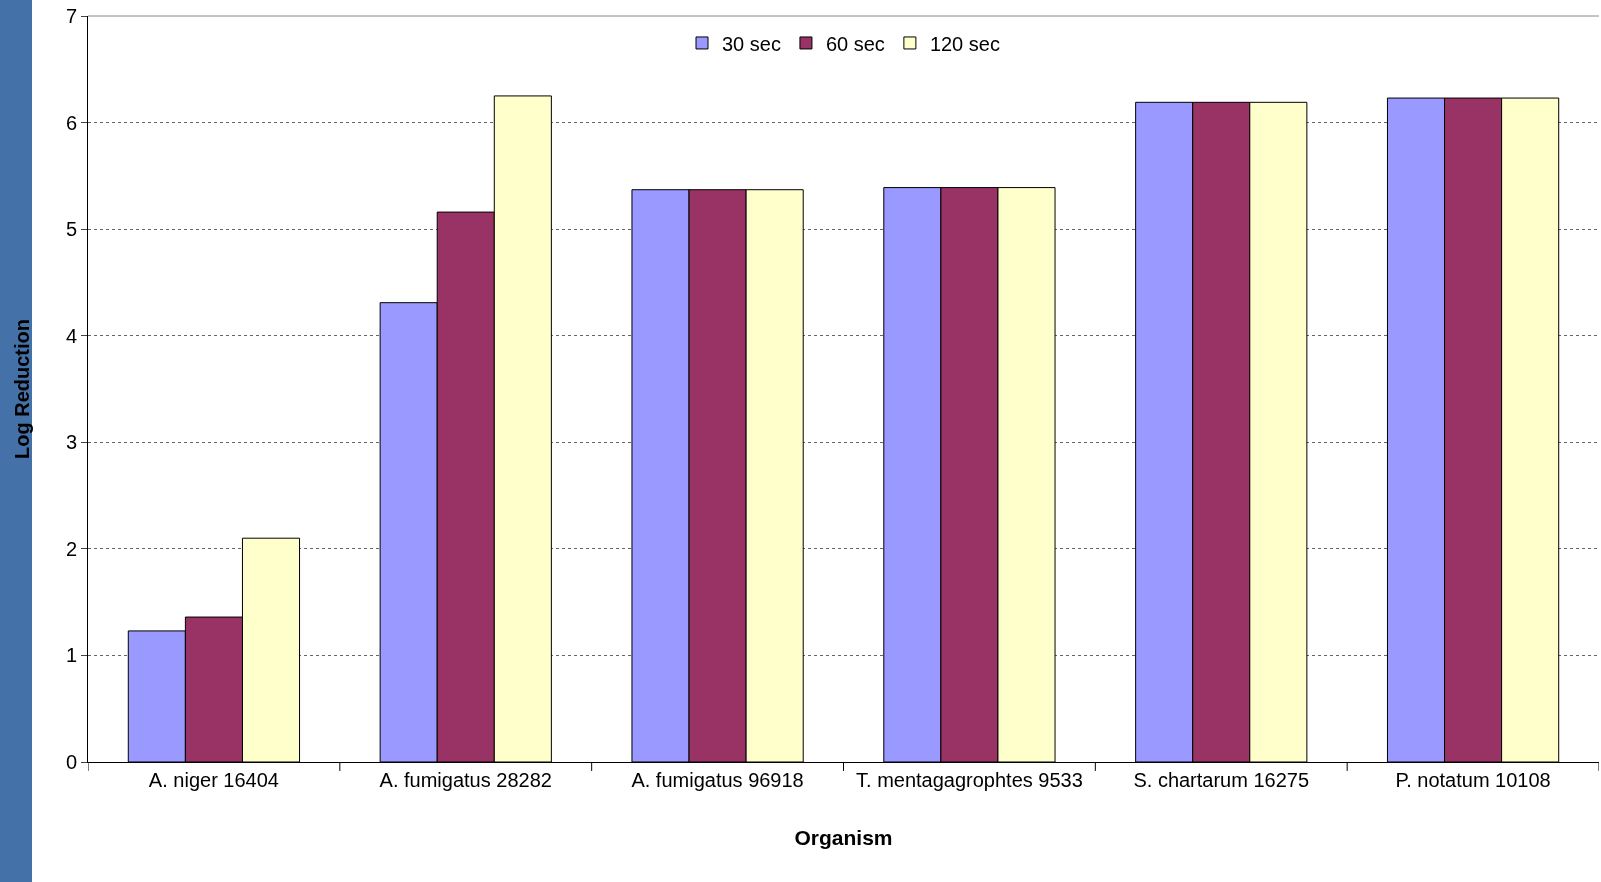 Image resolution: width=1601 pixels, height=882 pixels. I want to click on legend-label: 30 sec, so click(751, 43).